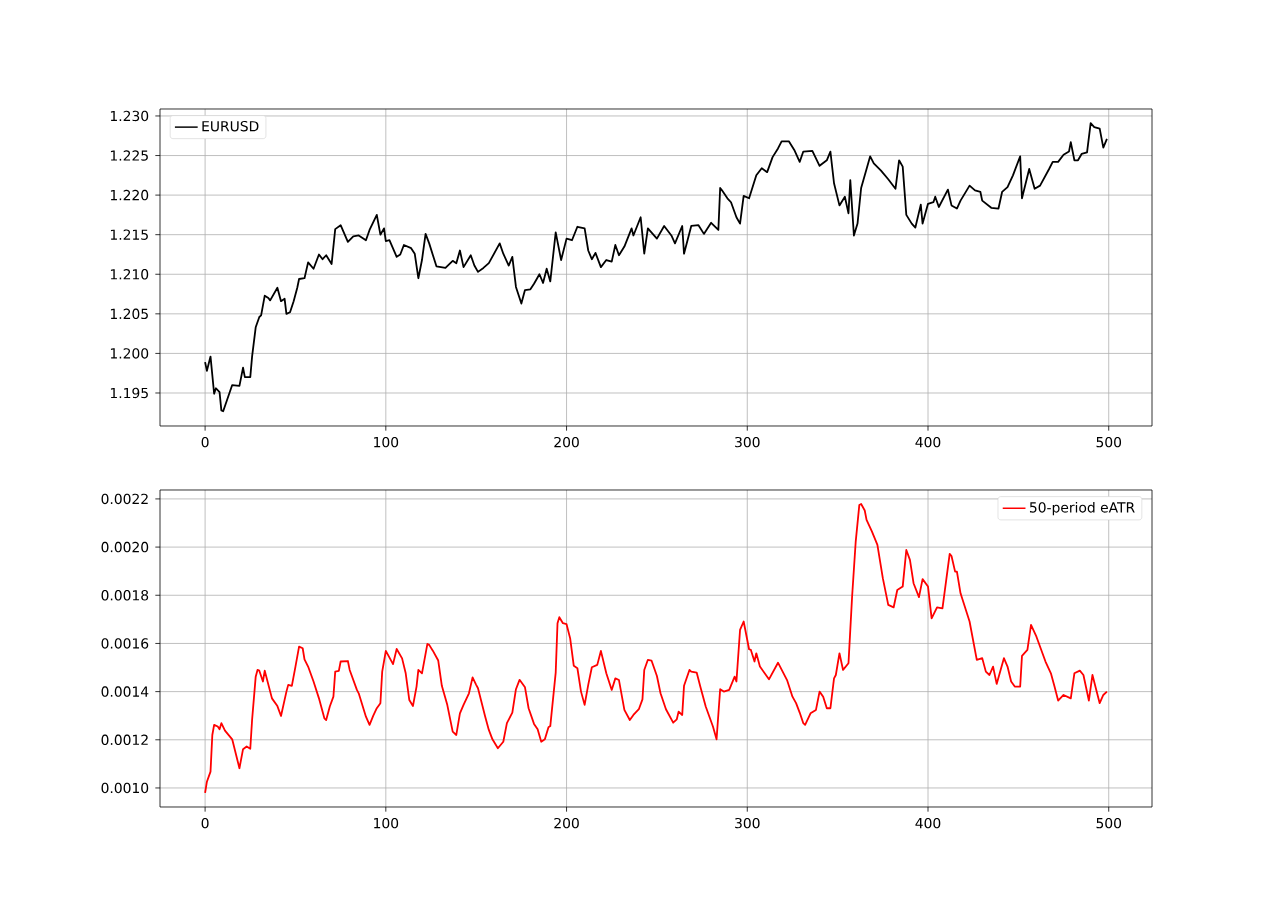  Describe the element at coordinates (125, 691) in the screenshot. I see `y-tick-label: 0.0014` at that location.